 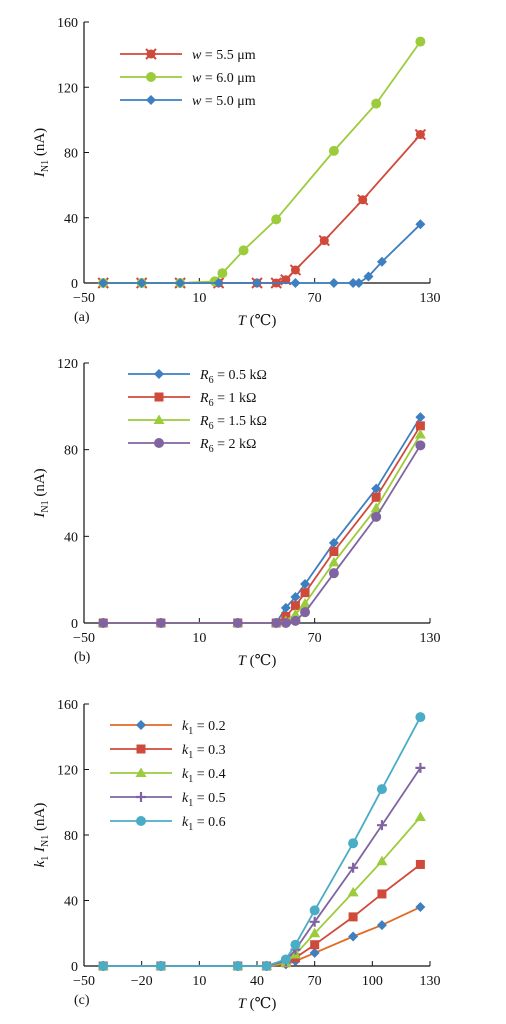 I want to click on panel-label: (c), so click(x=82, y=1000).